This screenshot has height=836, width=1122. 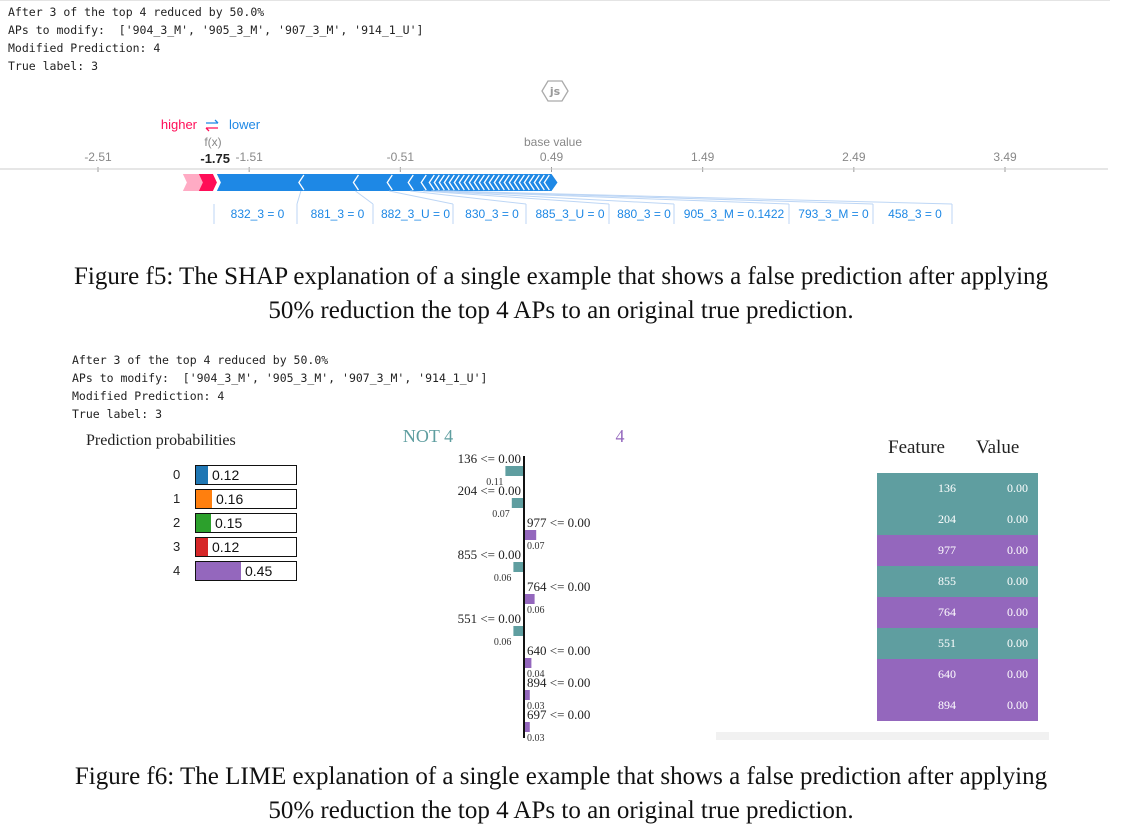 What do you see at coordinates (536, 674) in the screenshot?
I see `lime-weight-value: 0.04` at bounding box center [536, 674].